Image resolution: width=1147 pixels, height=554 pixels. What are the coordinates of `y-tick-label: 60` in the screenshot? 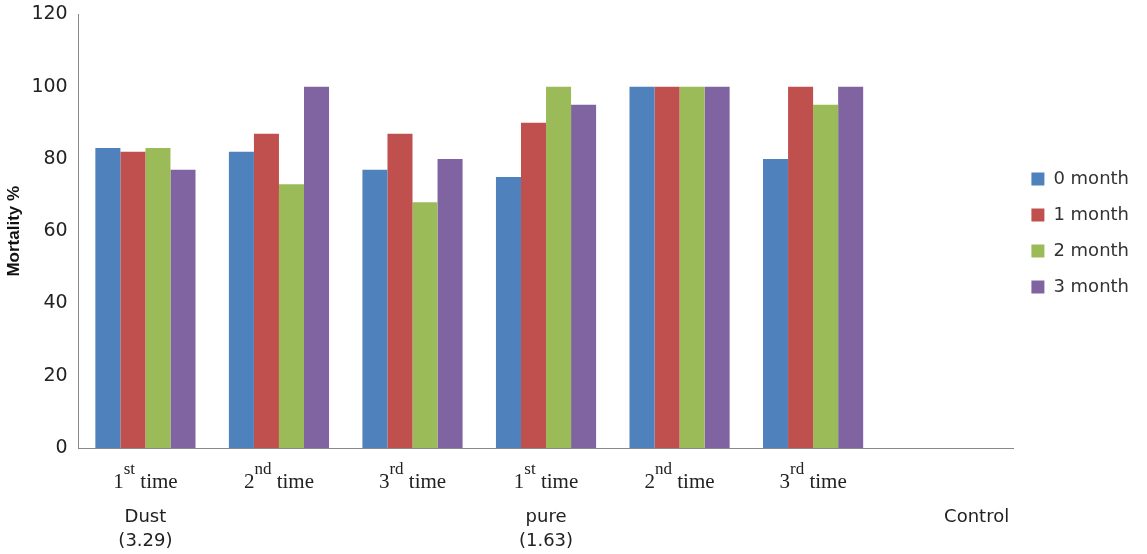 It's located at (55, 229).